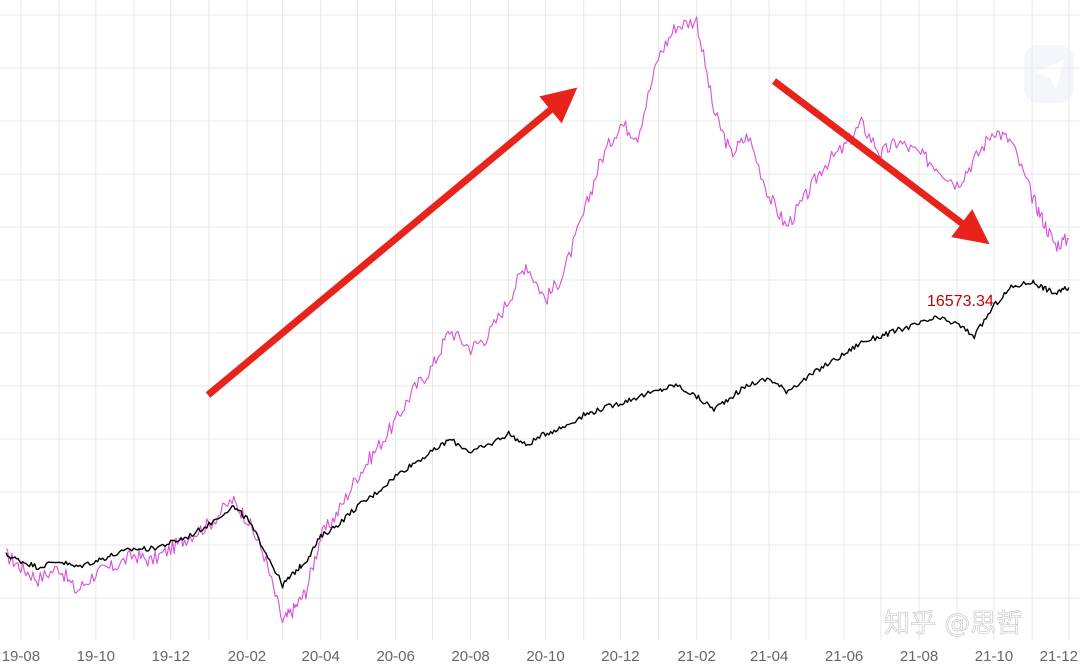 Image resolution: width=1080 pixels, height=665 pixels. I want to click on x-tick-label: 20-04, so click(320, 656).